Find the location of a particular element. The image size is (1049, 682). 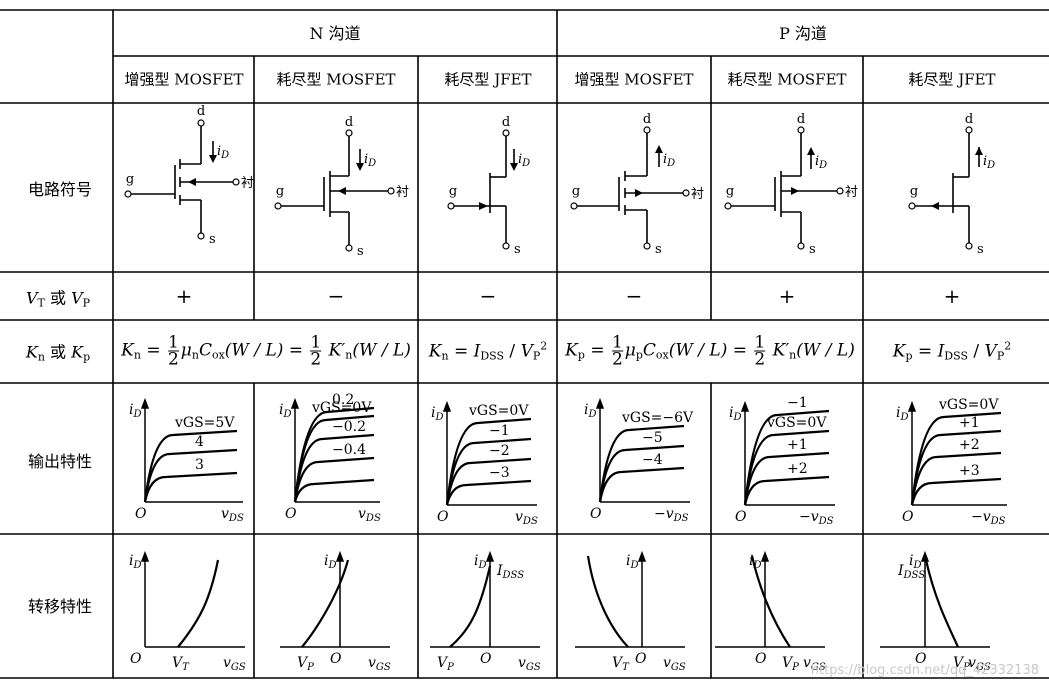

row-label-kn-kp: Kn 或 Kp is located at coordinates (58, 353).